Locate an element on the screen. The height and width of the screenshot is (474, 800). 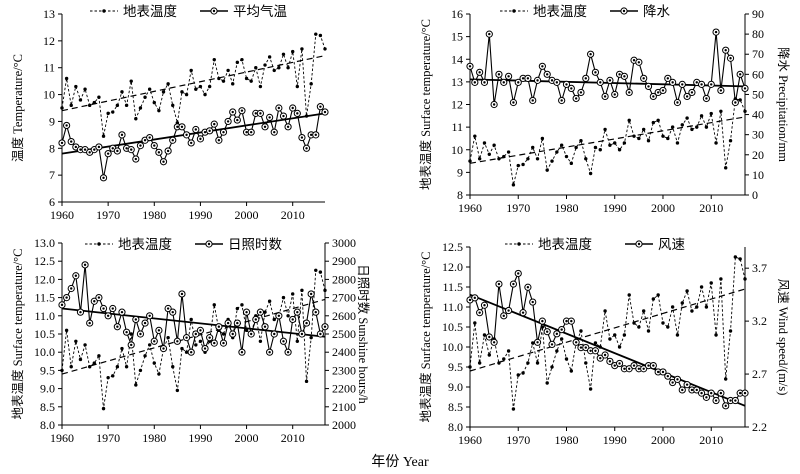
y2-axis-title: 降水 Precipitation/mm is located at coordinates (783, 104).